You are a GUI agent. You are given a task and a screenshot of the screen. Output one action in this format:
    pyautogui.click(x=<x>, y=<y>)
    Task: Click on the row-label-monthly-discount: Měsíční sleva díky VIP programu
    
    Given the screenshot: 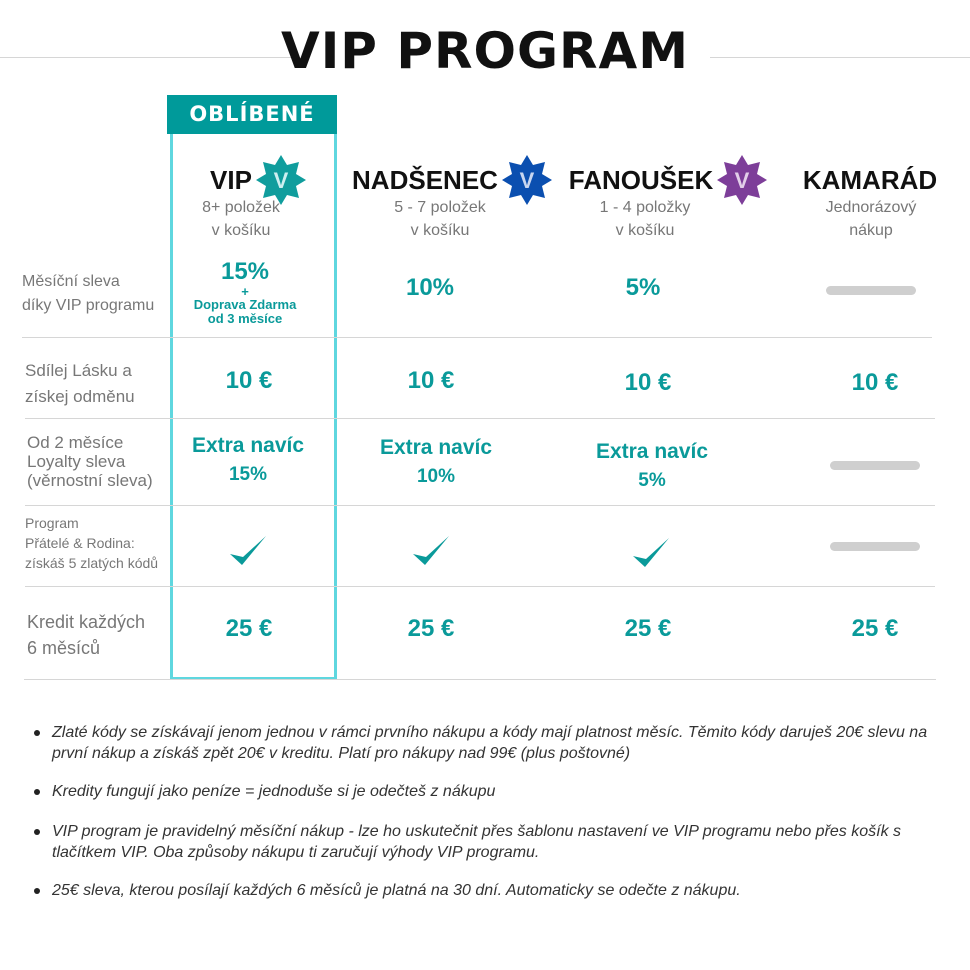 What is the action you would take?
    pyautogui.click(x=88, y=293)
    